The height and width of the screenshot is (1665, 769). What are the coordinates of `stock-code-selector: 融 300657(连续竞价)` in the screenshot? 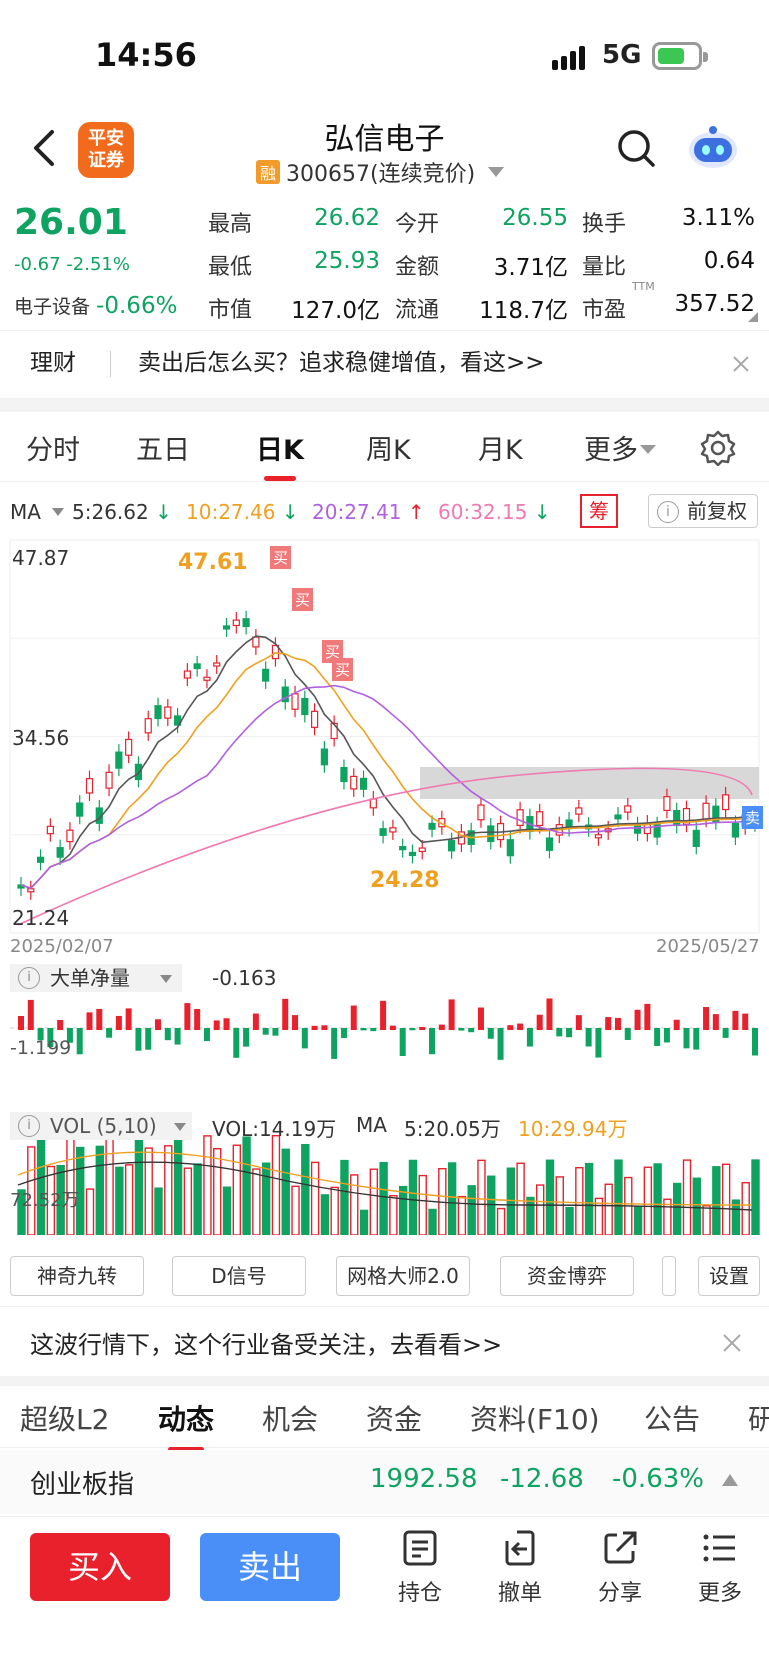 It's located at (380, 172).